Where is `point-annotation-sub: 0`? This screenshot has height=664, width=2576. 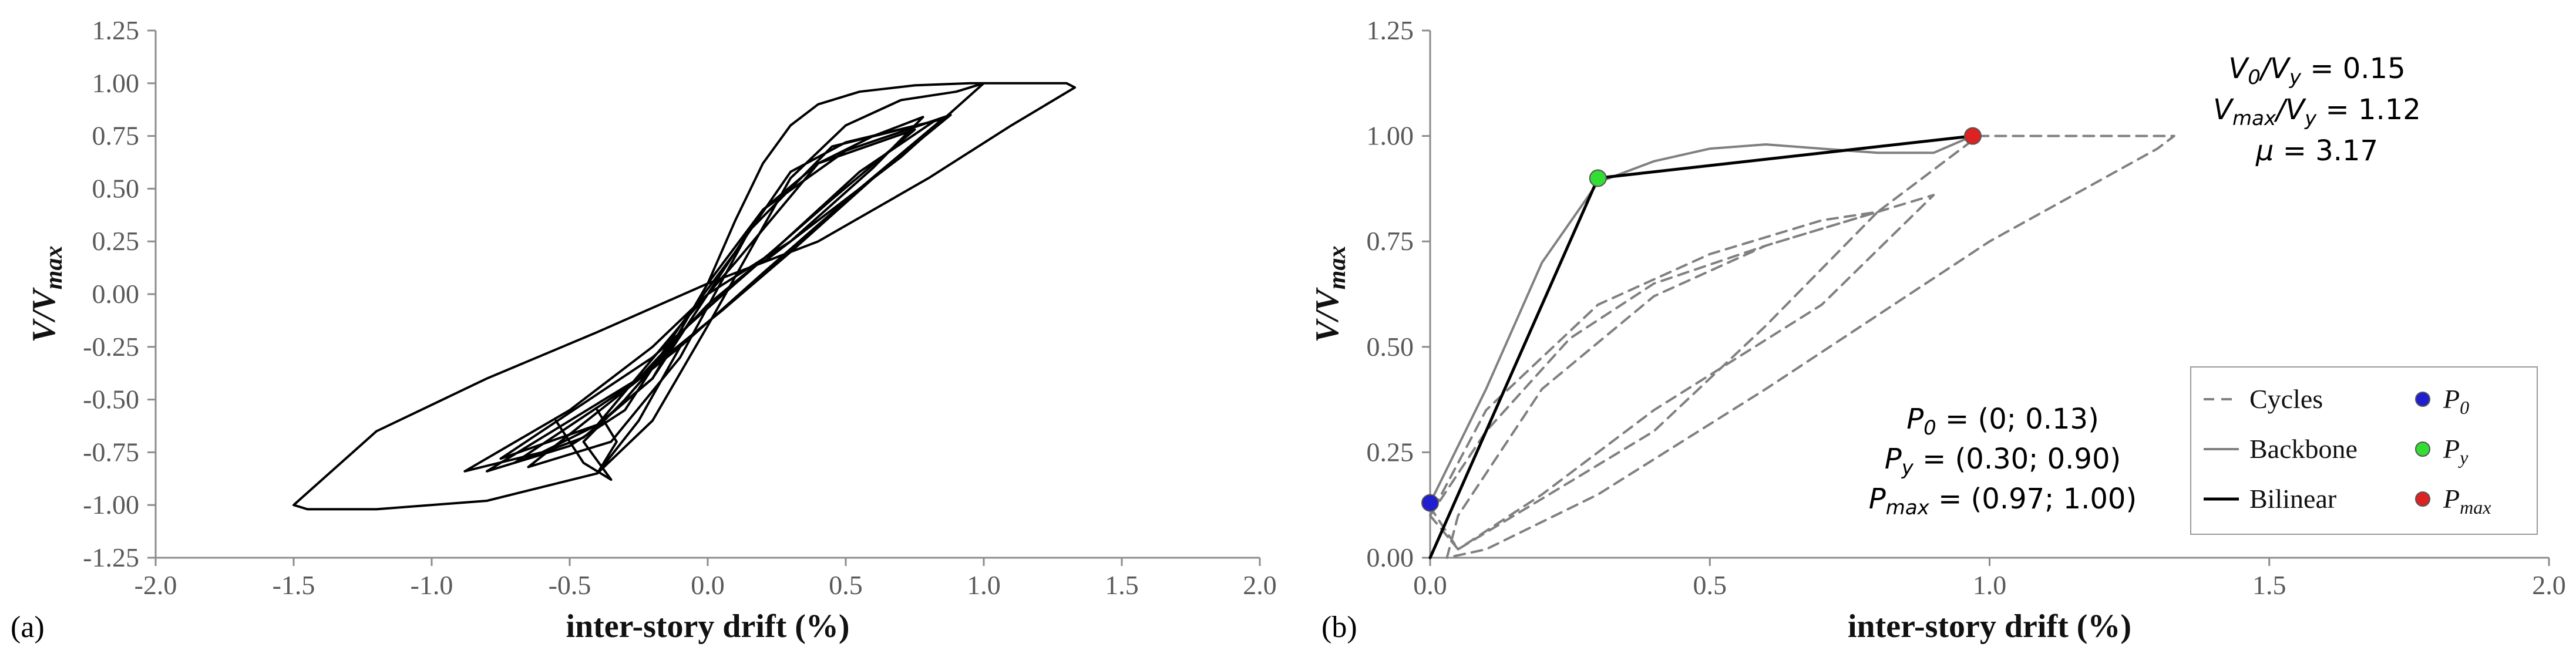
point-annotation-sub: 0 is located at coordinates (1930, 428).